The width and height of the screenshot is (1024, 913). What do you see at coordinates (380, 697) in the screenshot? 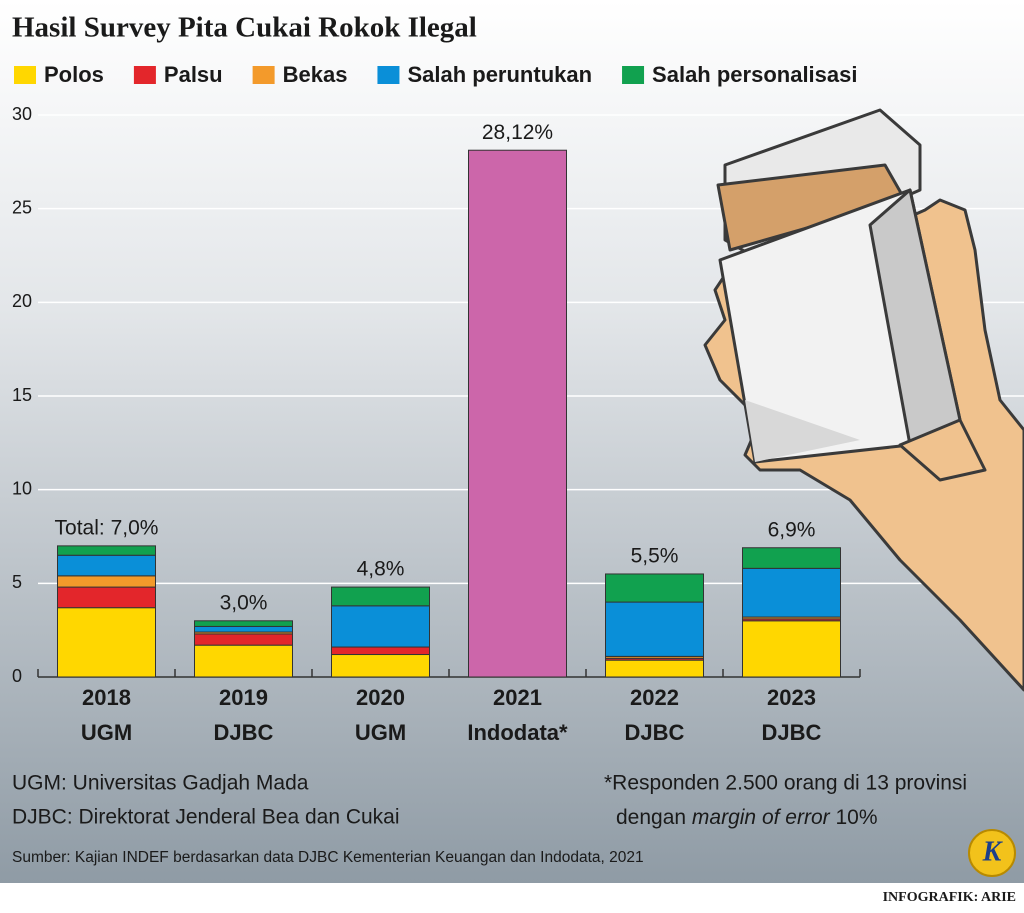
I see `x-tick-label: 2020` at bounding box center [380, 697].